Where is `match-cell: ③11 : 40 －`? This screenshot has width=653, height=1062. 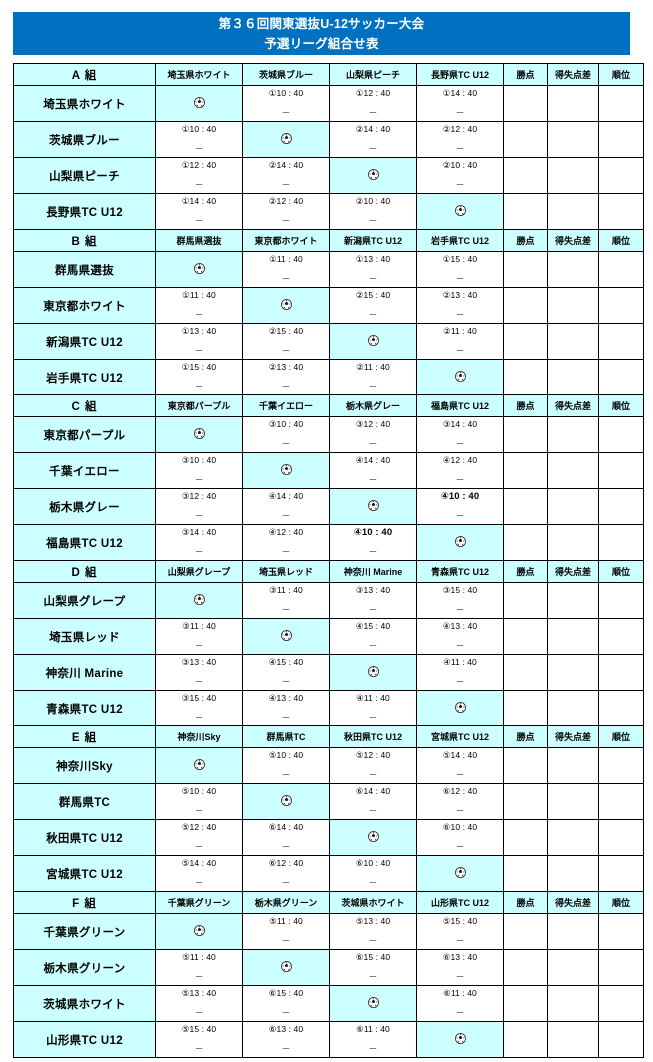 match-cell: ③11 : 40 － is located at coordinates (286, 600).